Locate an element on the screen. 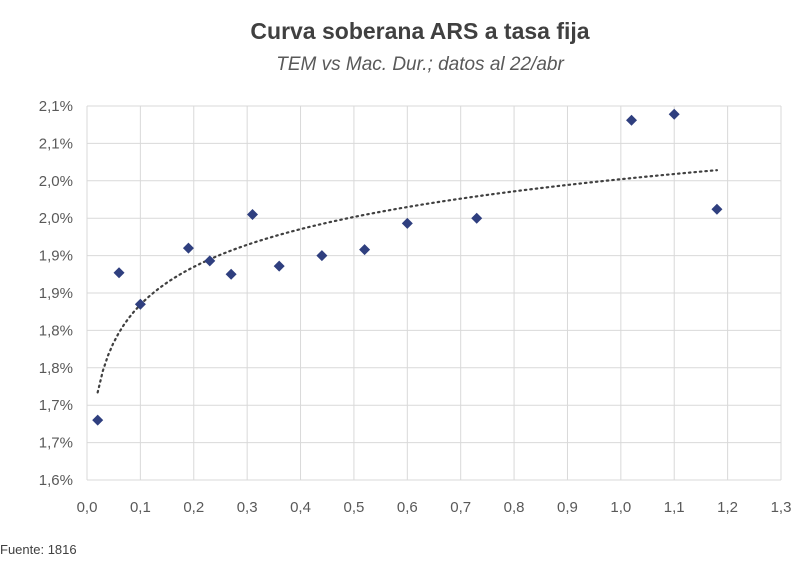  x-tick-label: 1,3 is located at coordinates (781, 507).